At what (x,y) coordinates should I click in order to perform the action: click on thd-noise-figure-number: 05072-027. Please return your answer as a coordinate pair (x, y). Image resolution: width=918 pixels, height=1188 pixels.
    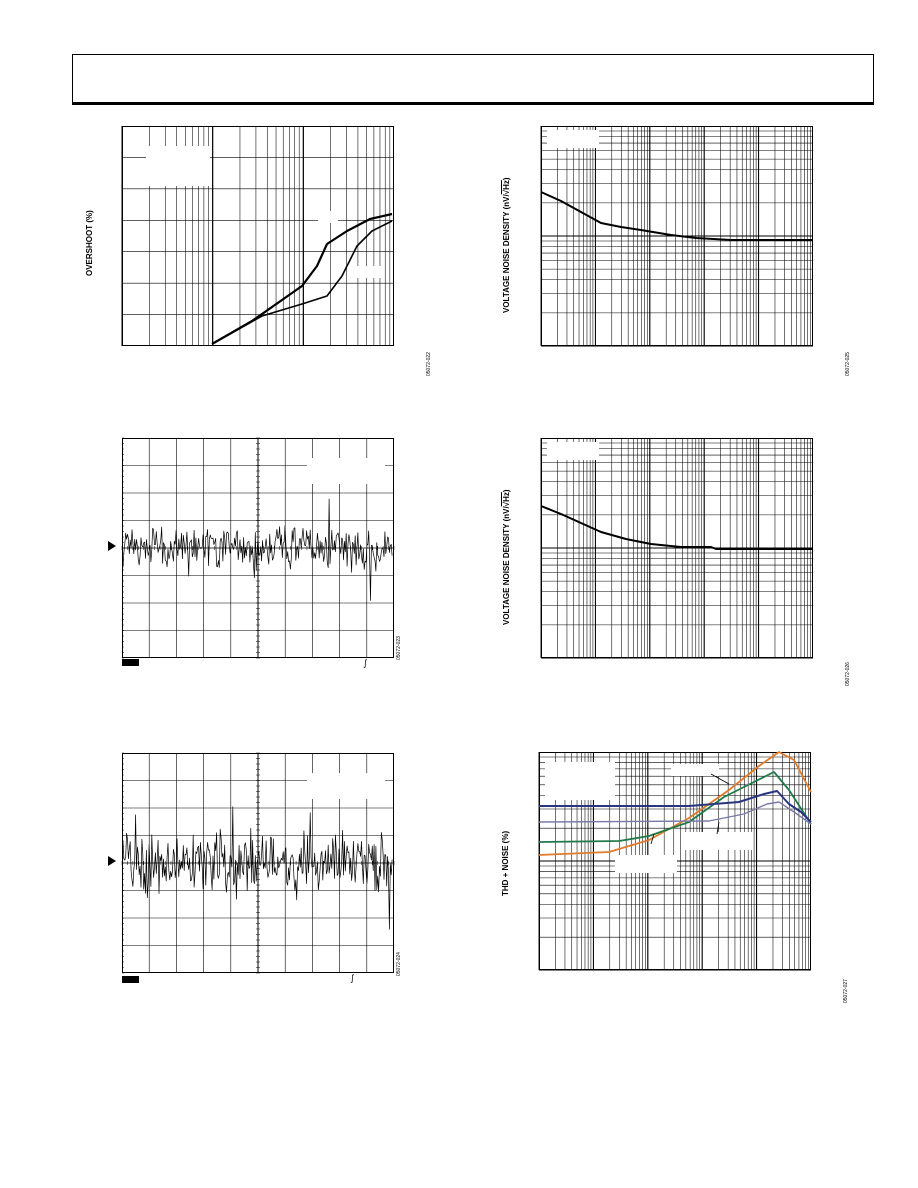
    Looking at the image, I should click on (846, 991).